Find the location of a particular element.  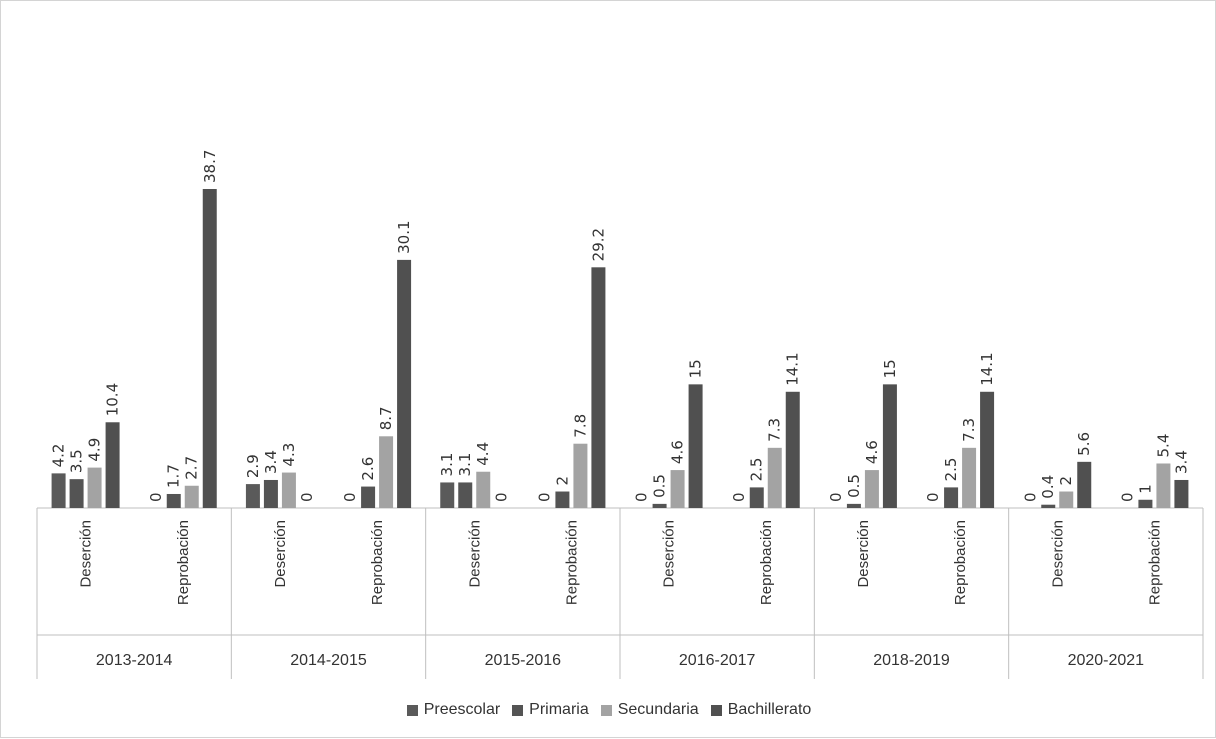

data-label: 5.4 is located at coordinates (1163, 446).